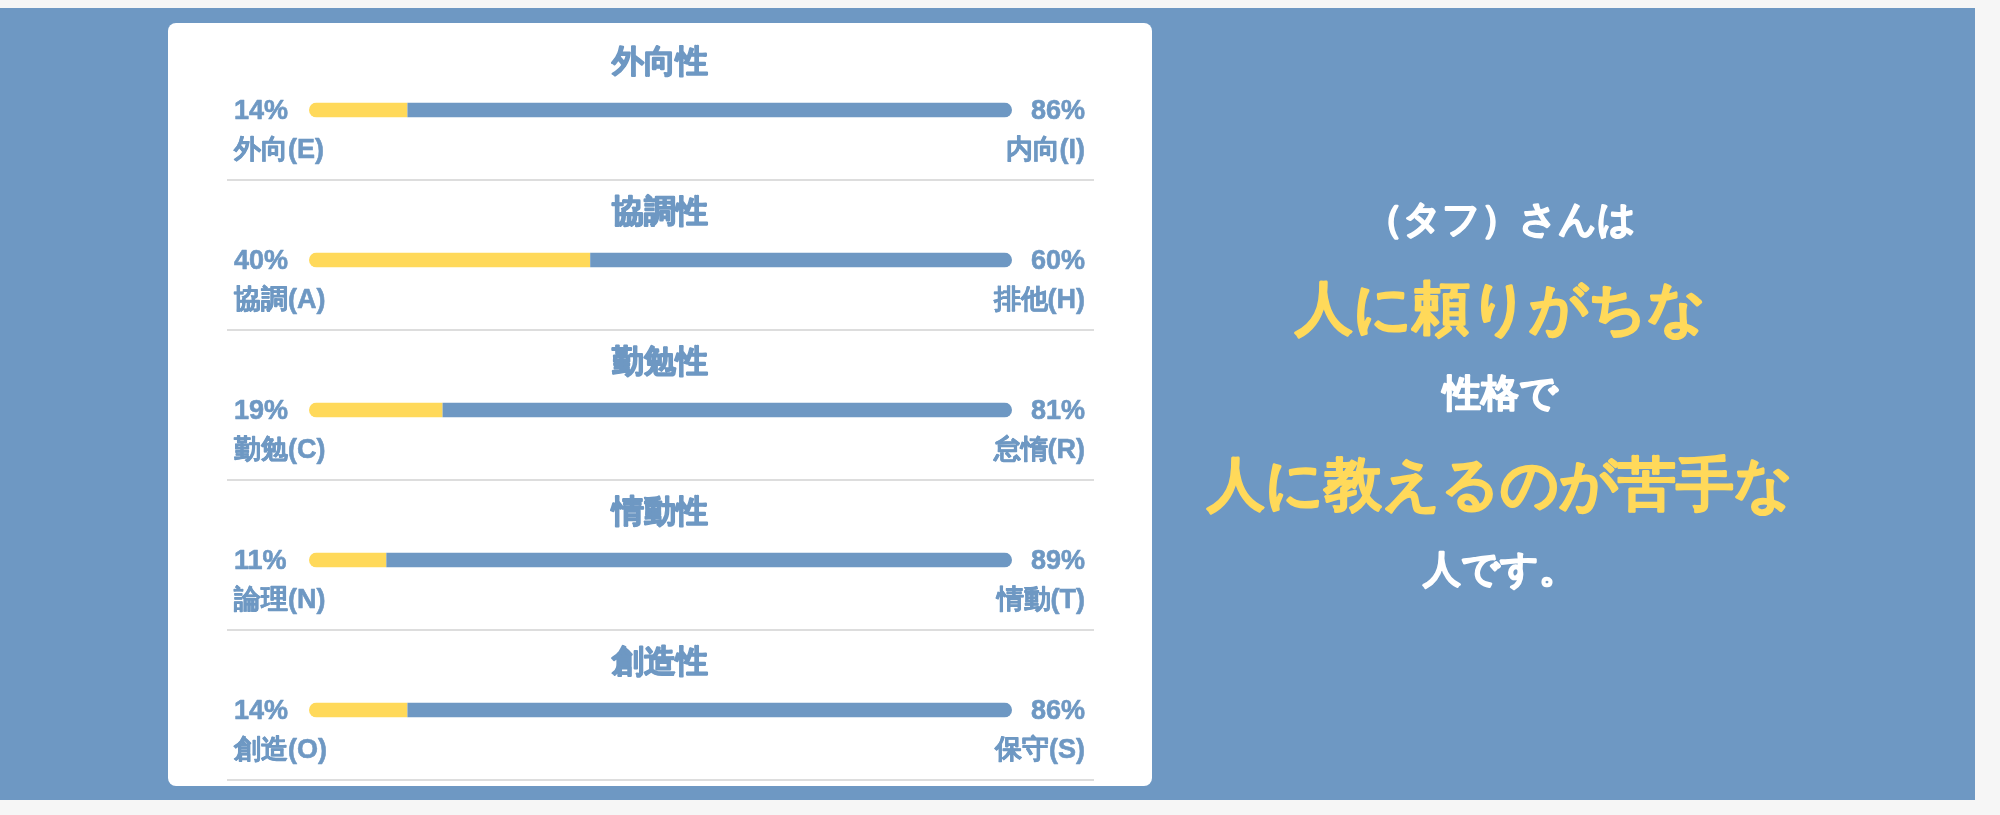 The height and width of the screenshot is (815, 2000). Describe the element at coordinates (1500, 569) in the screenshot. I see `annotation: 人です。` at that location.